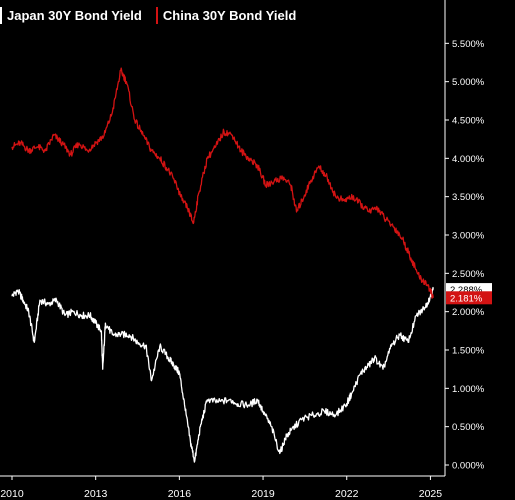 This screenshot has height=500, width=515. I want to click on x-tick-label: 2010, so click(12, 494).